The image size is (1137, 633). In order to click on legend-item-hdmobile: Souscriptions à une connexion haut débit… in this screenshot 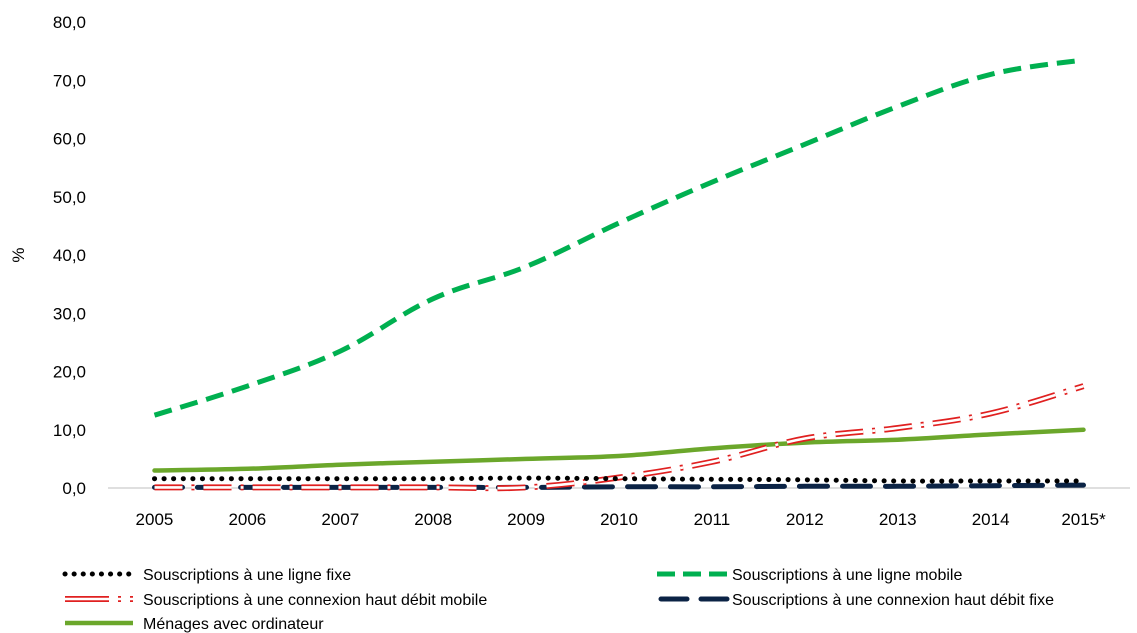, I will do `click(276, 600)`.